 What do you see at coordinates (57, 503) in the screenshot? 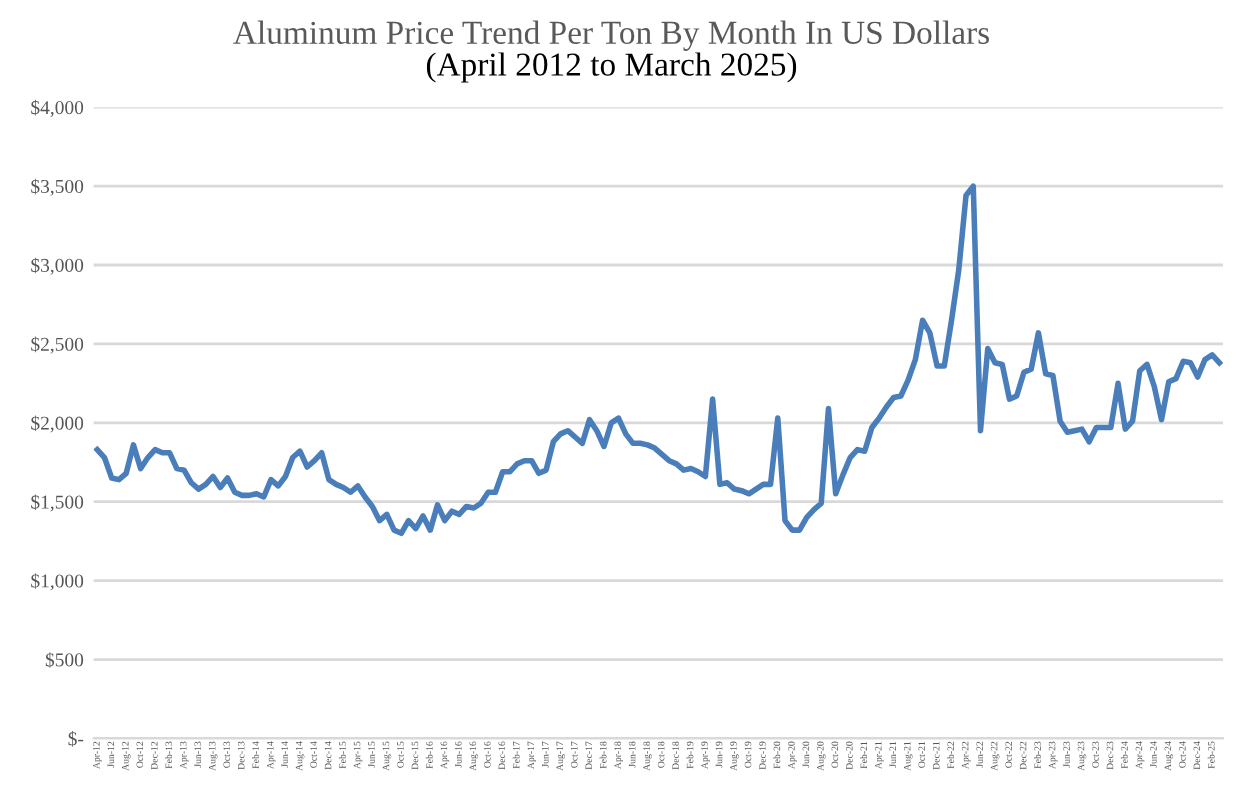
I see `y-tick-label: $1,500` at bounding box center [57, 503].